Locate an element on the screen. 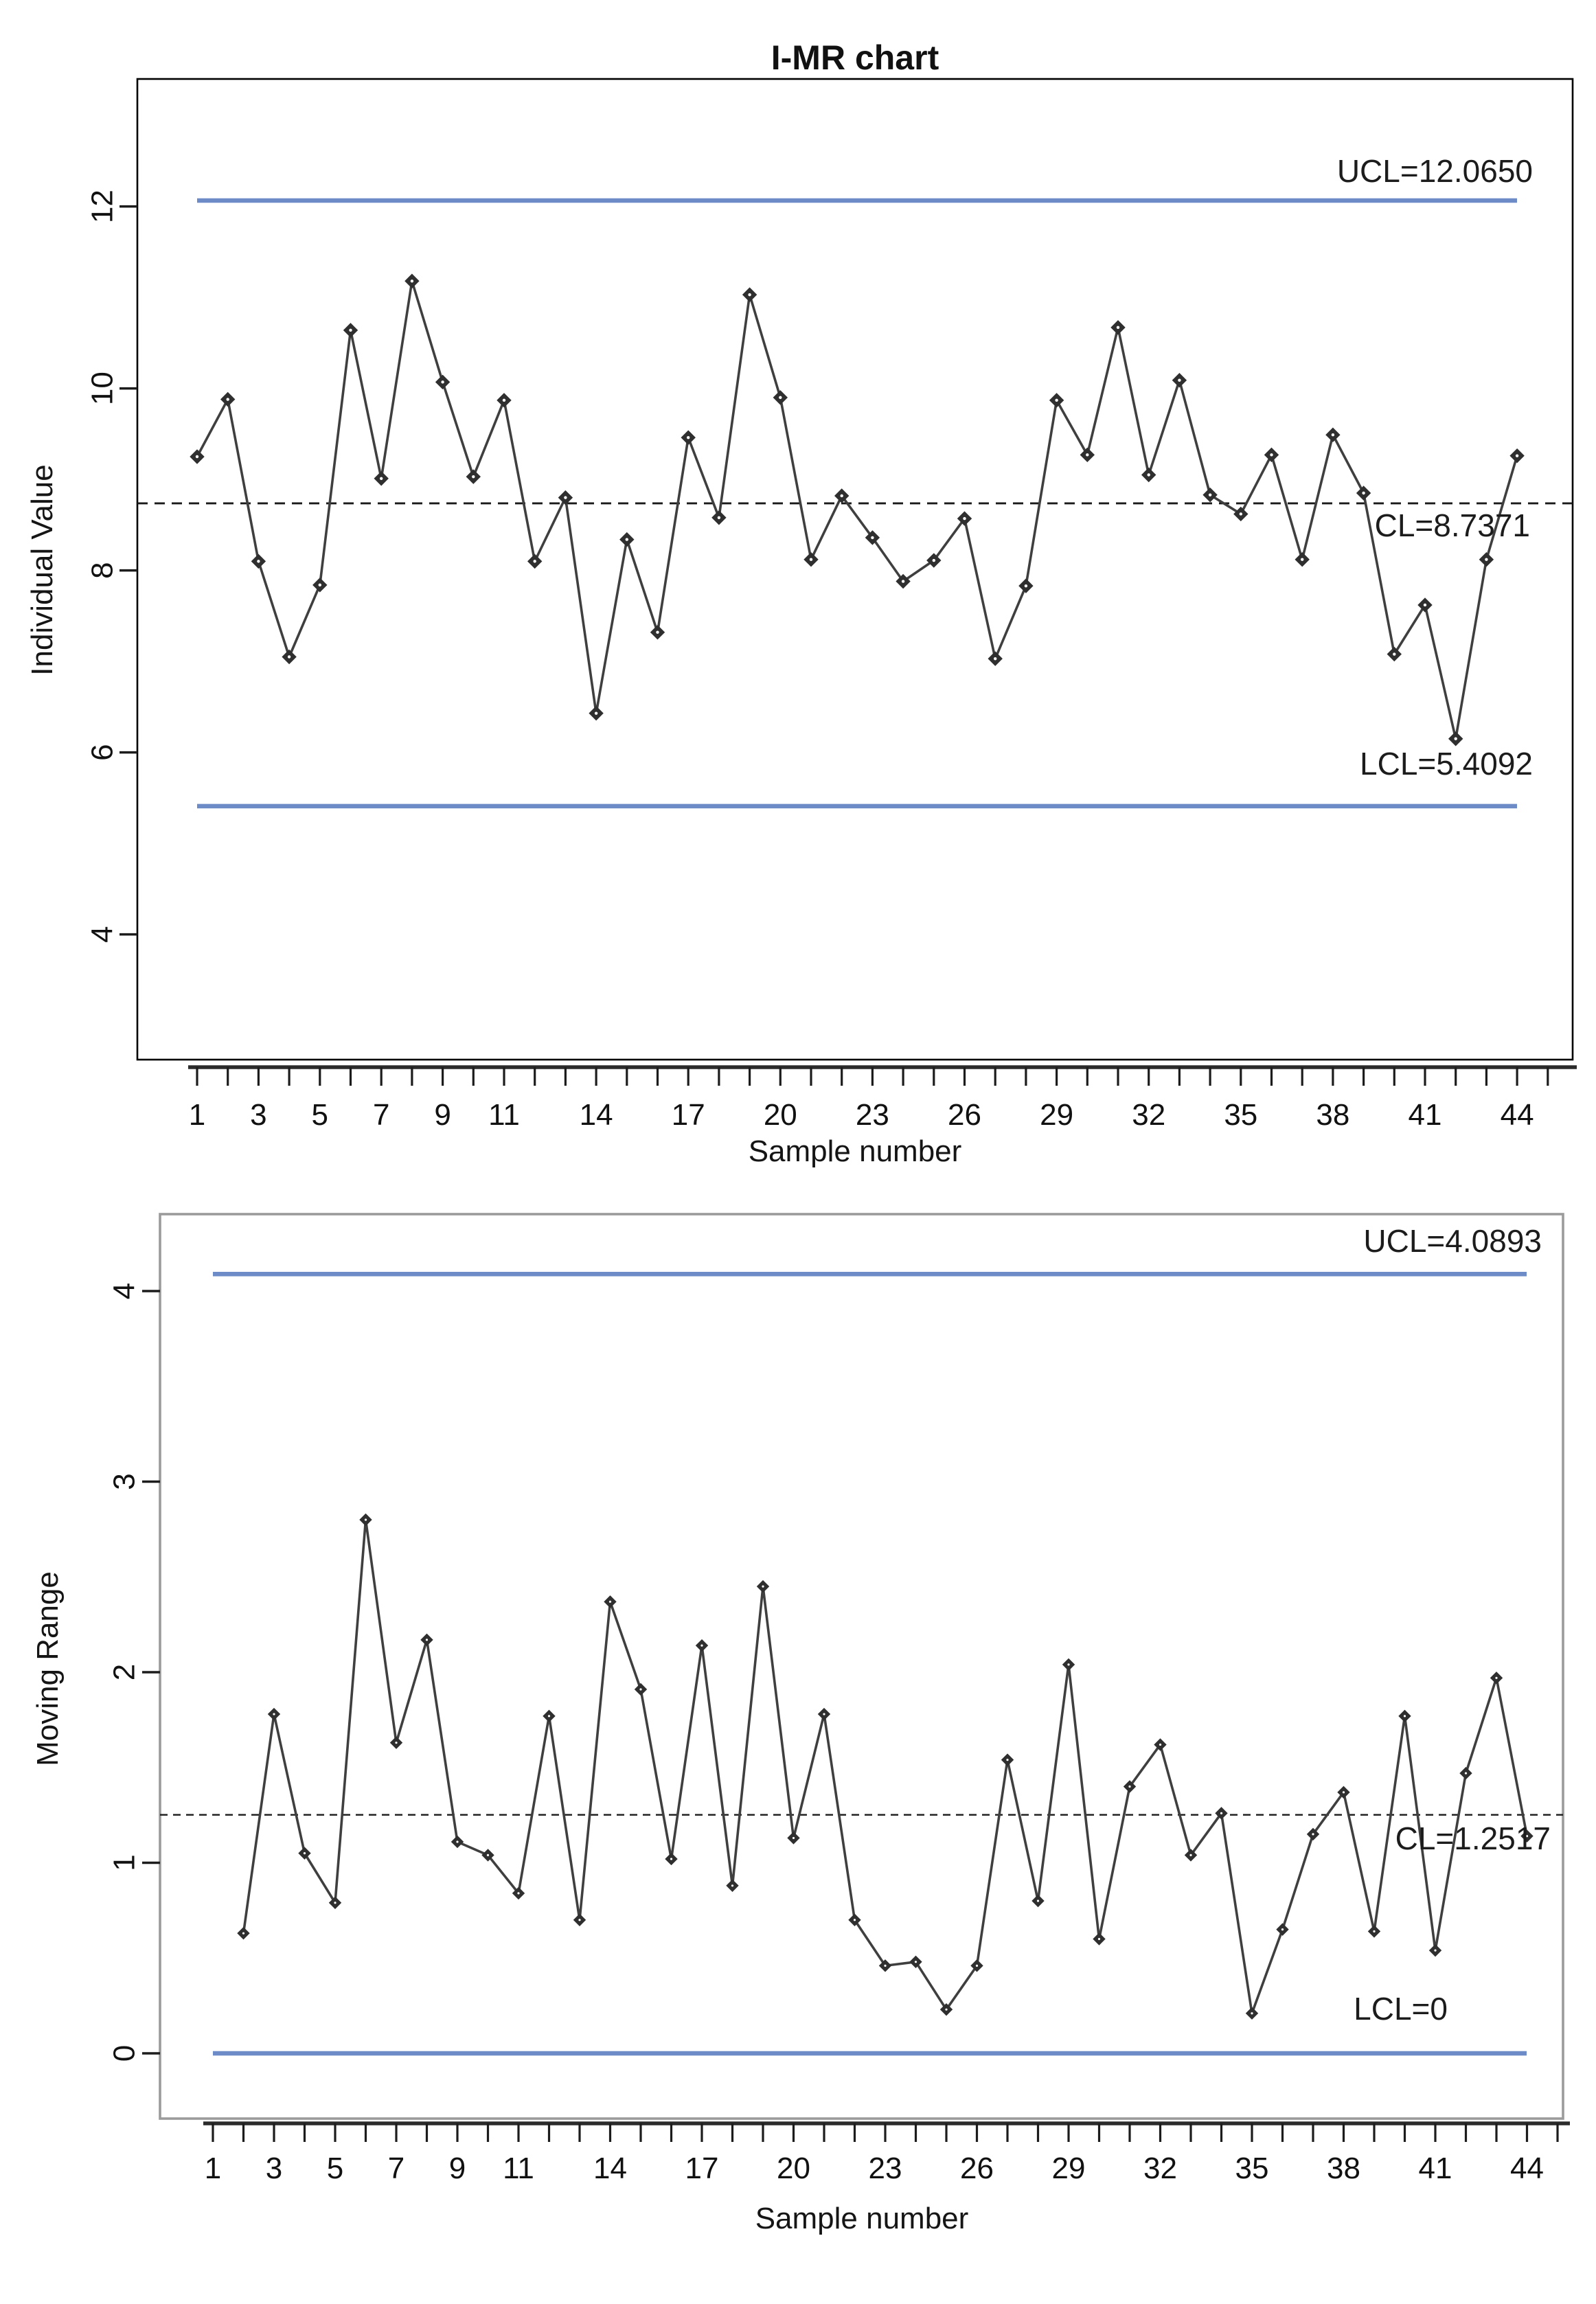 The image size is (1596, 2304). x-tick-label: 11 is located at coordinates (504, 1115).